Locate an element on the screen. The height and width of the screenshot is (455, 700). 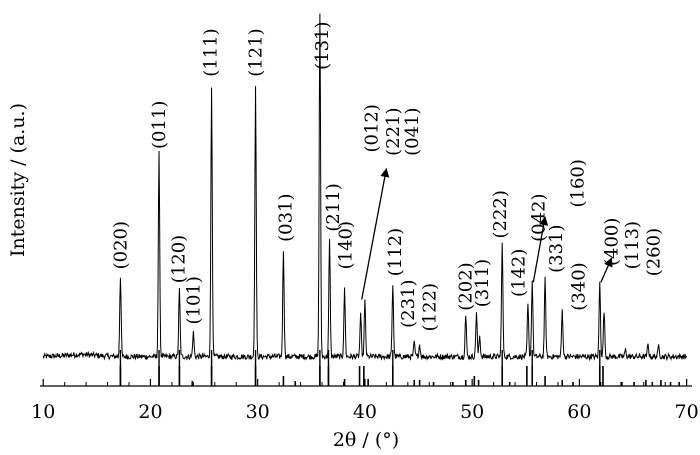
peak-label: (111) is located at coordinates (211, 52).